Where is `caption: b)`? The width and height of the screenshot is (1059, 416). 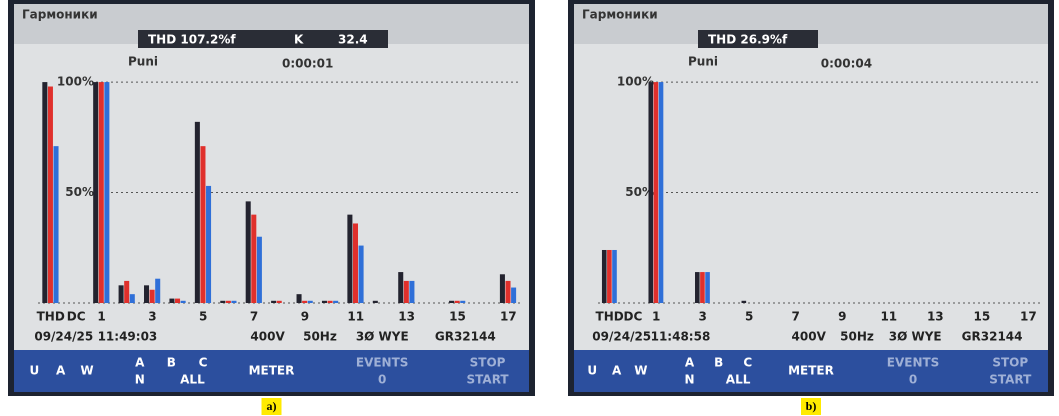
caption: b) is located at coordinates (811, 406).